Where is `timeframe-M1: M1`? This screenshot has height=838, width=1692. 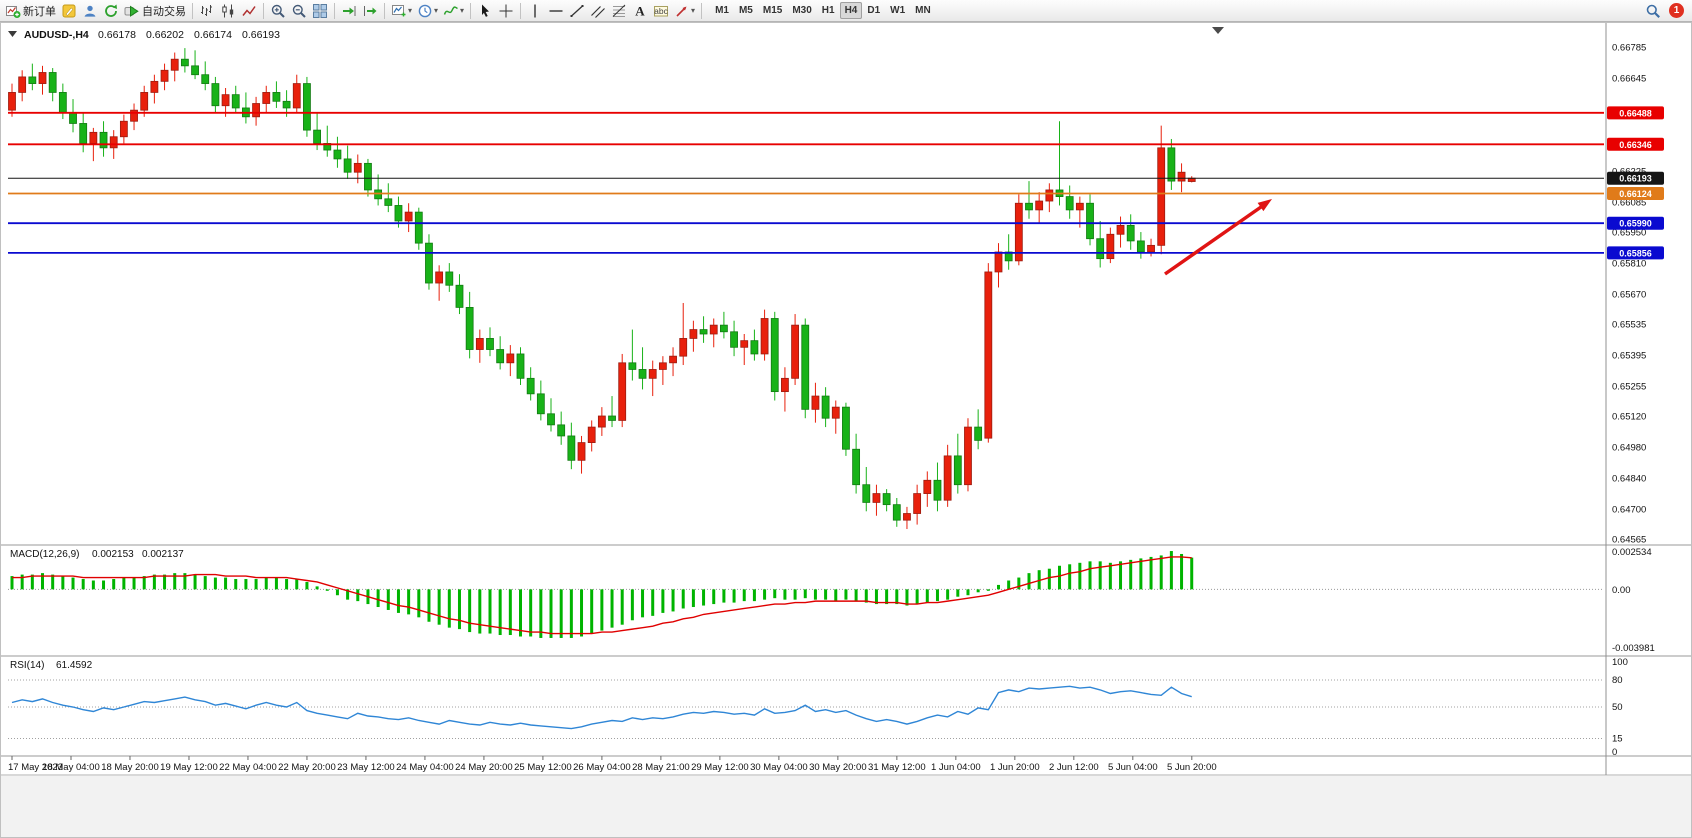
timeframe-M1: M1 is located at coordinates (722, 10).